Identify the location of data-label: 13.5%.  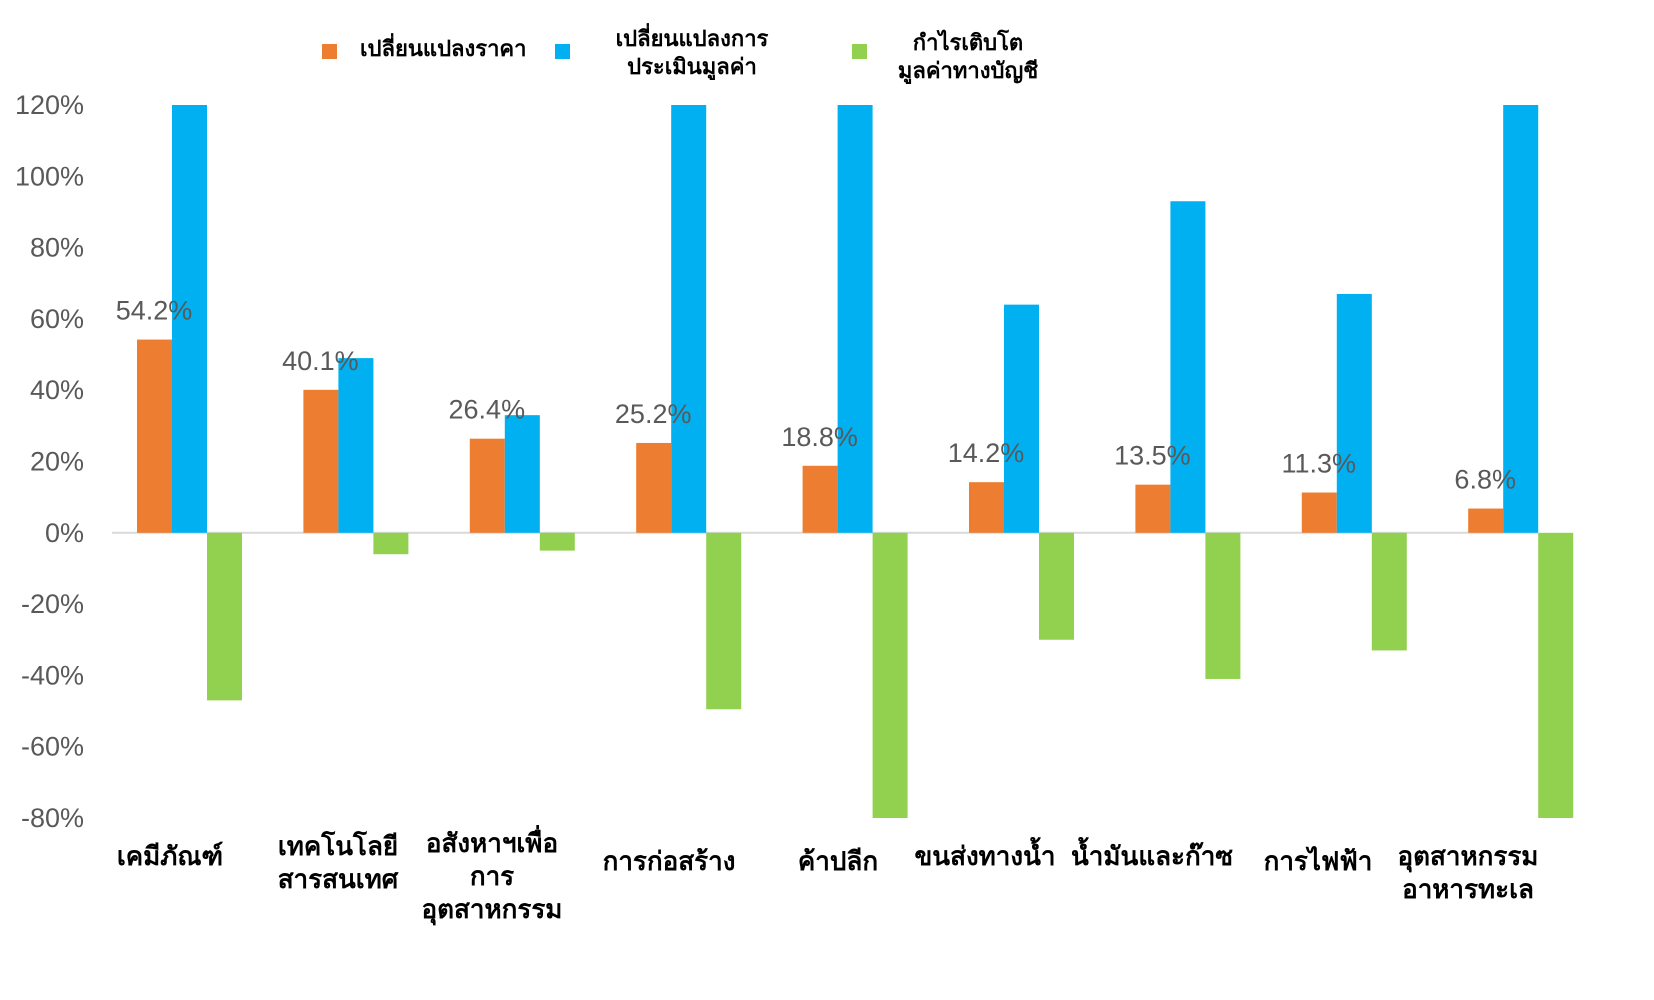
(1152, 456).